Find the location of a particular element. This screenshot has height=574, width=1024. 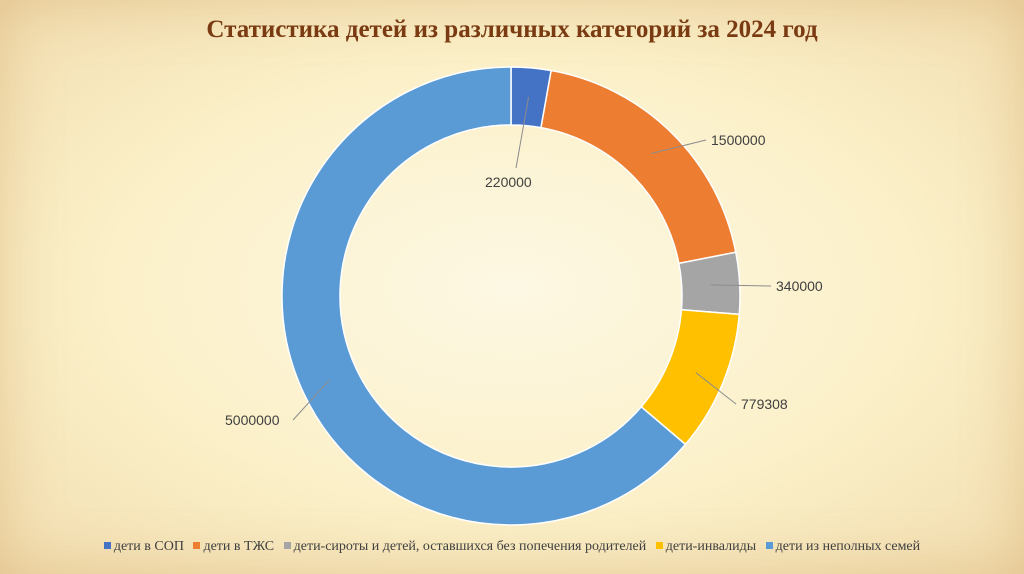

leader-line-disabled is located at coordinates (716, 388).